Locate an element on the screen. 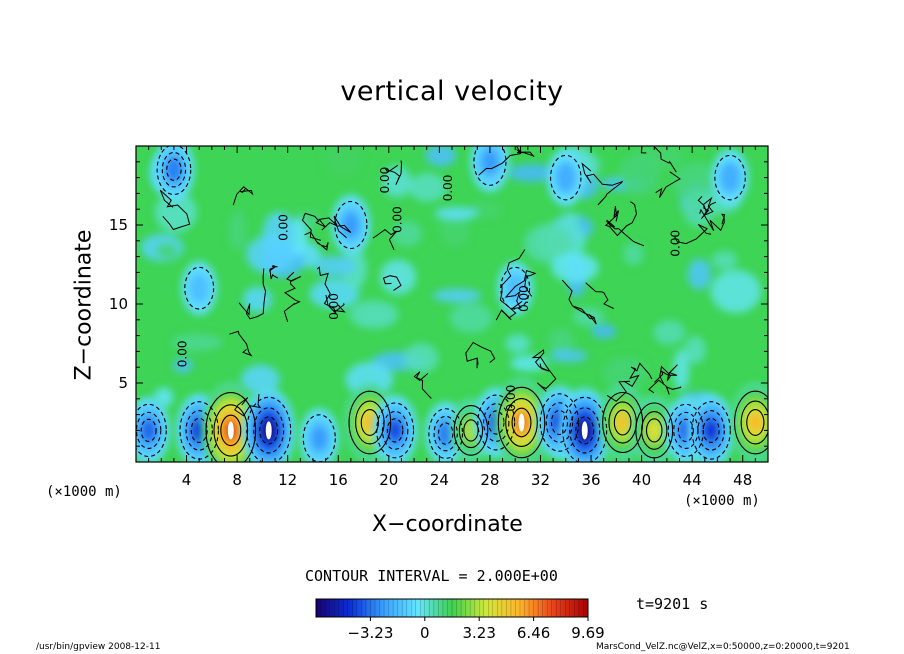 This screenshot has width=904, height=654. colorbar-tick-label: 3.23 is located at coordinates (478, 633).